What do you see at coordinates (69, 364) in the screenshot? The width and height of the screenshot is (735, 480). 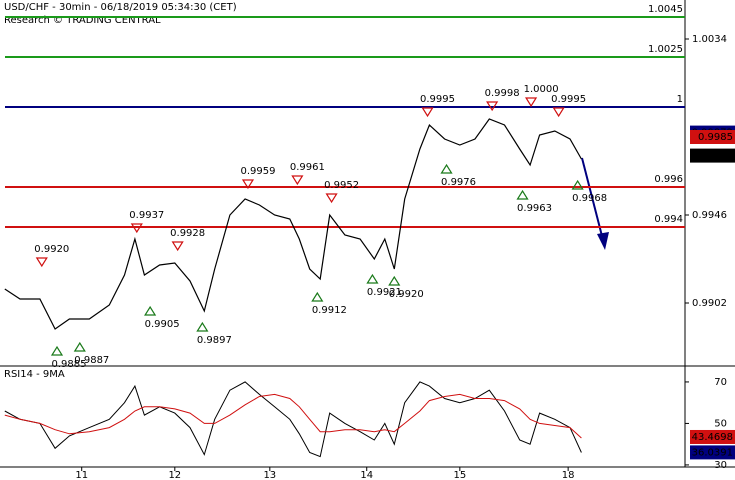 I see `low-label: 0.9885` at bounding box center [69, 364].